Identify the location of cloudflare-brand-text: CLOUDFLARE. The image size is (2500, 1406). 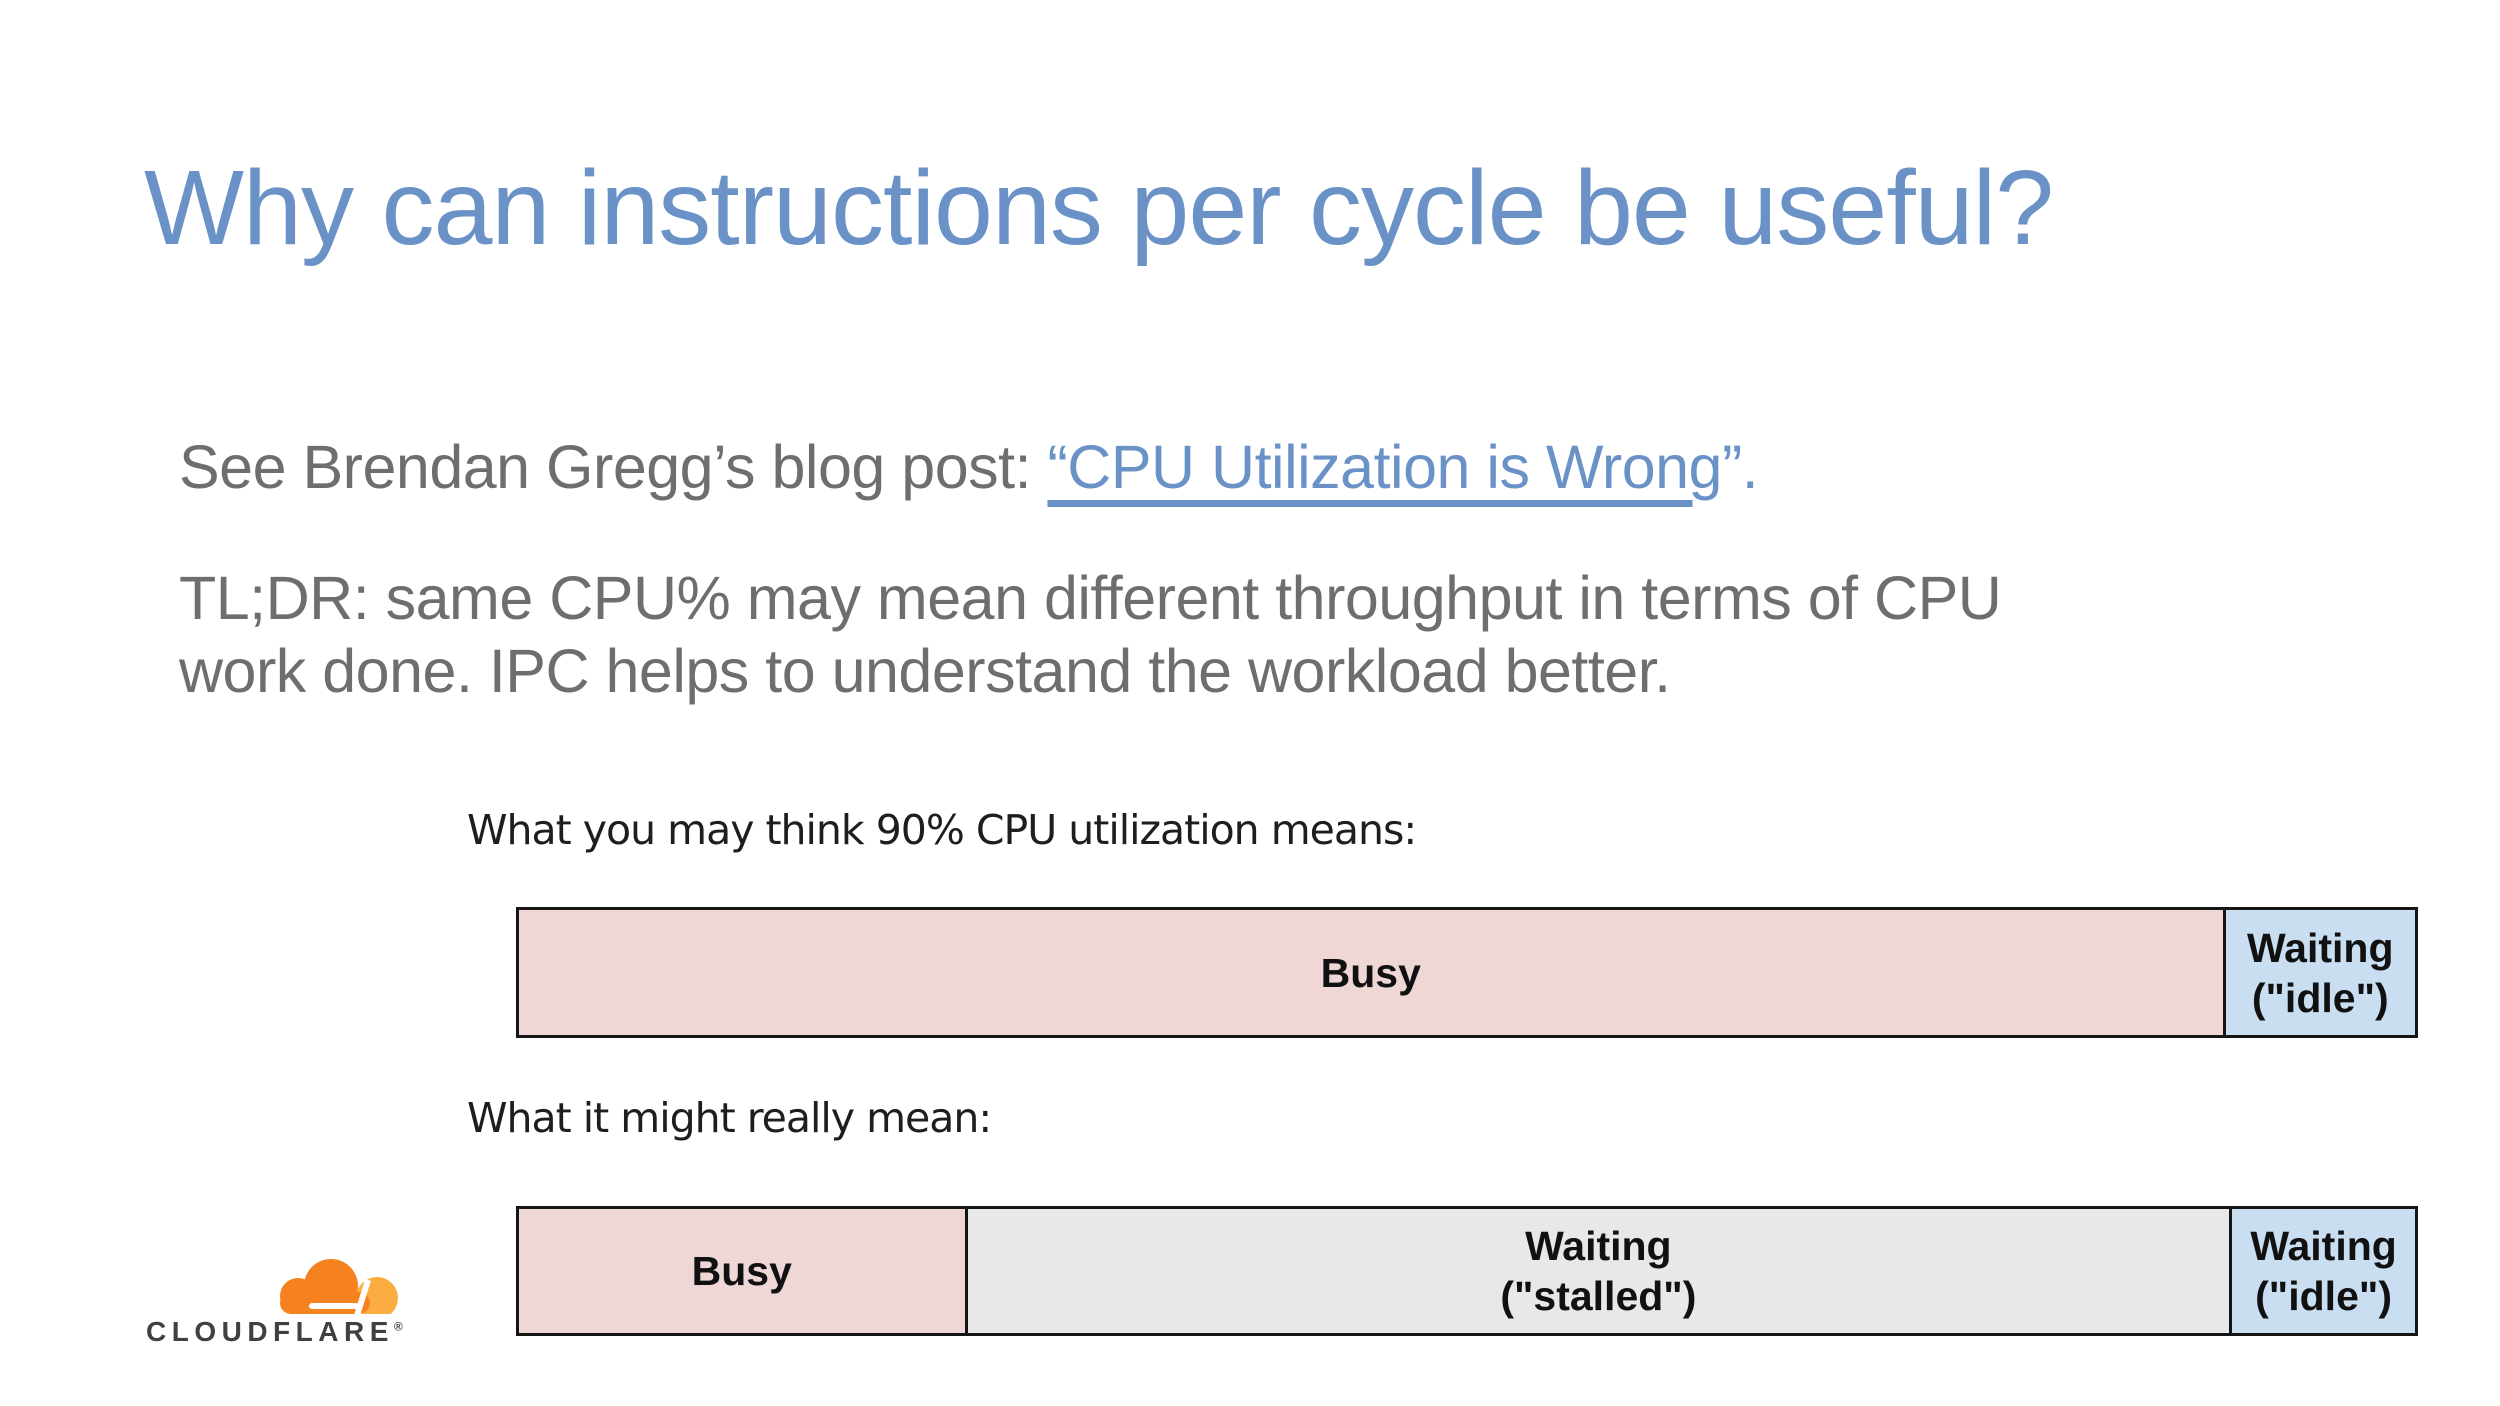
(270, 1331).